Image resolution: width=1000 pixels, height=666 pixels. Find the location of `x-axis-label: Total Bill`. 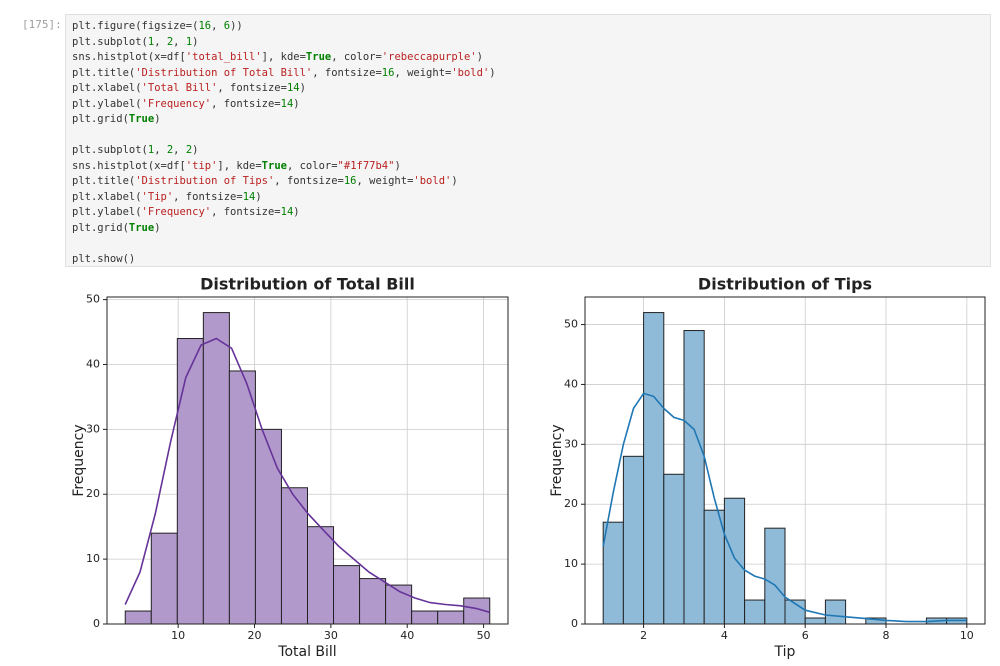

x-axis-label: Total Bill is located at coordinates (306, 652).